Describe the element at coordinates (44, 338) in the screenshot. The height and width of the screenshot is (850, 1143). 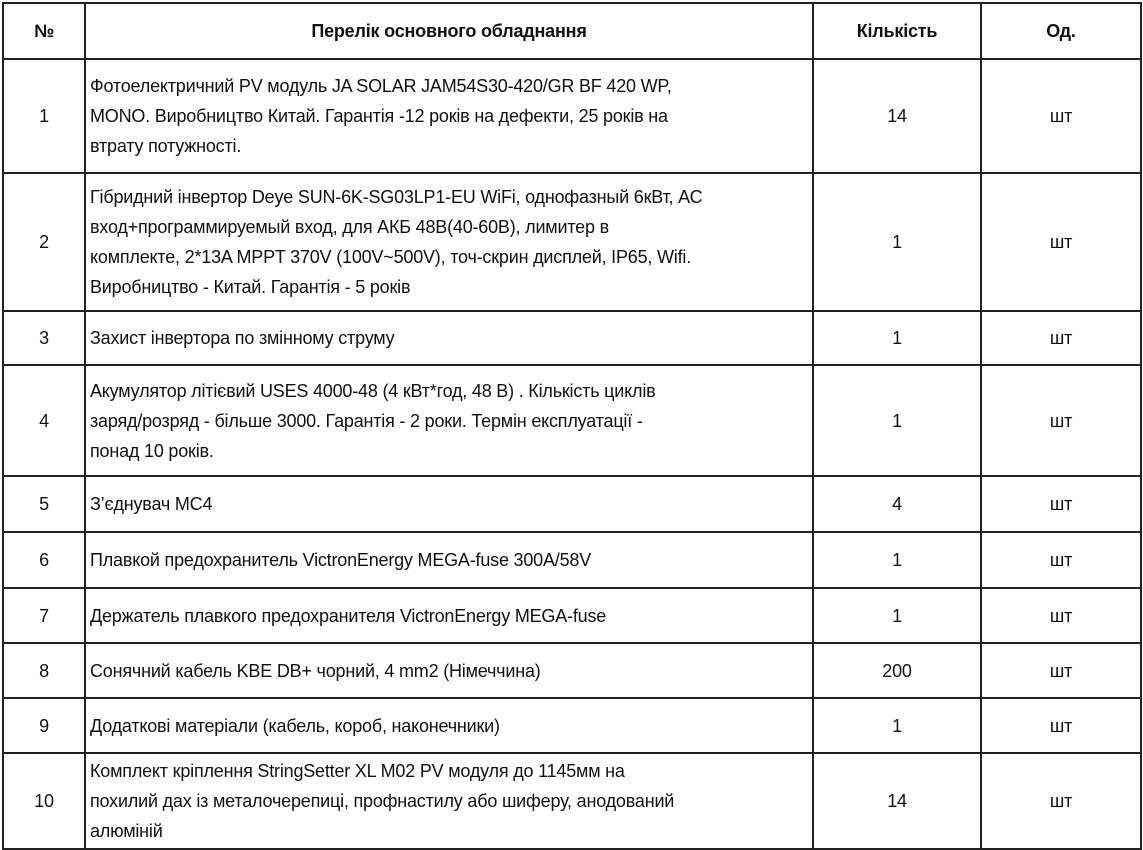
I see `row-number: 3` at that location.